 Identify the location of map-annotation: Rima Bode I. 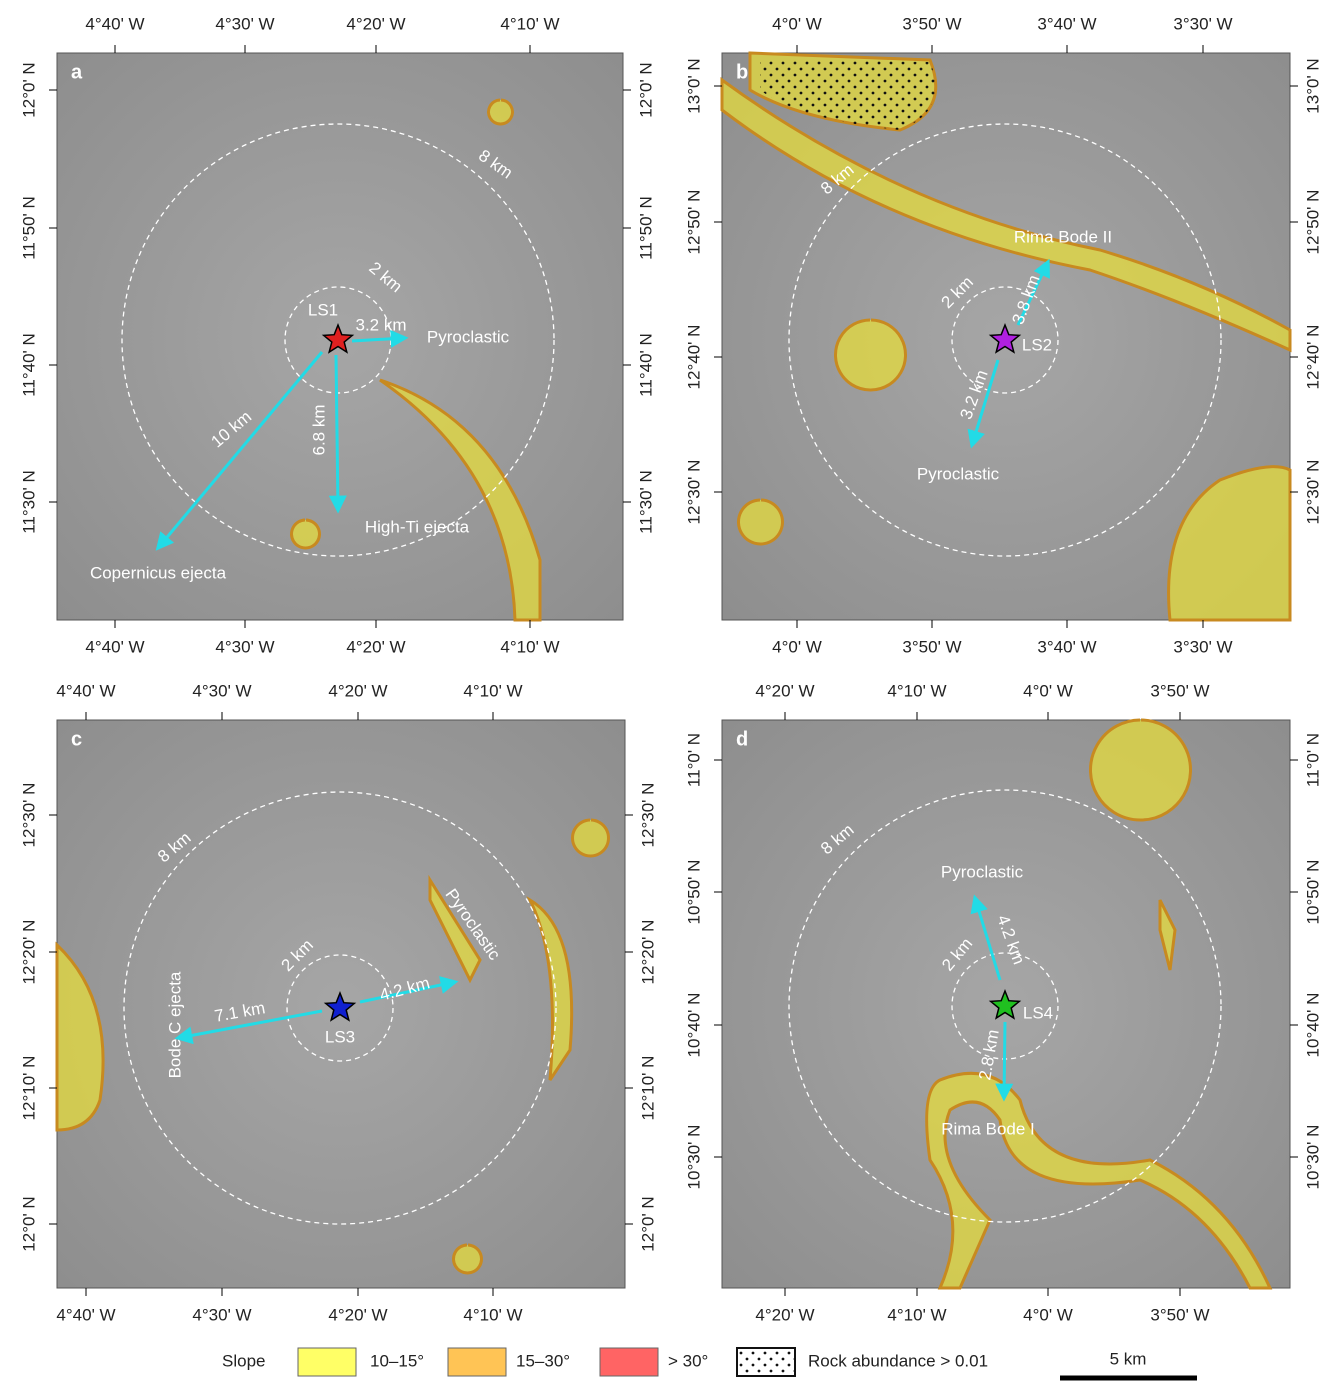
(988, 1128).